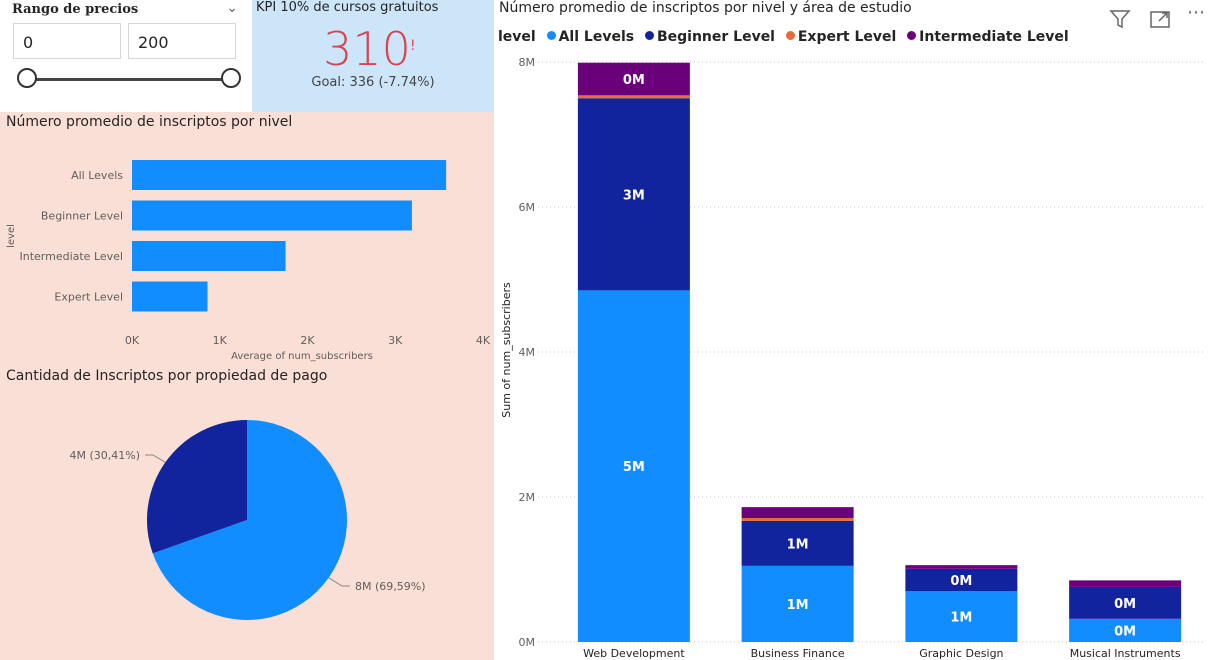  What do you see at coordinates (132, 340) in the screenshot?
I see `x-tick-label: 0K` at bounding box center [132, 340].